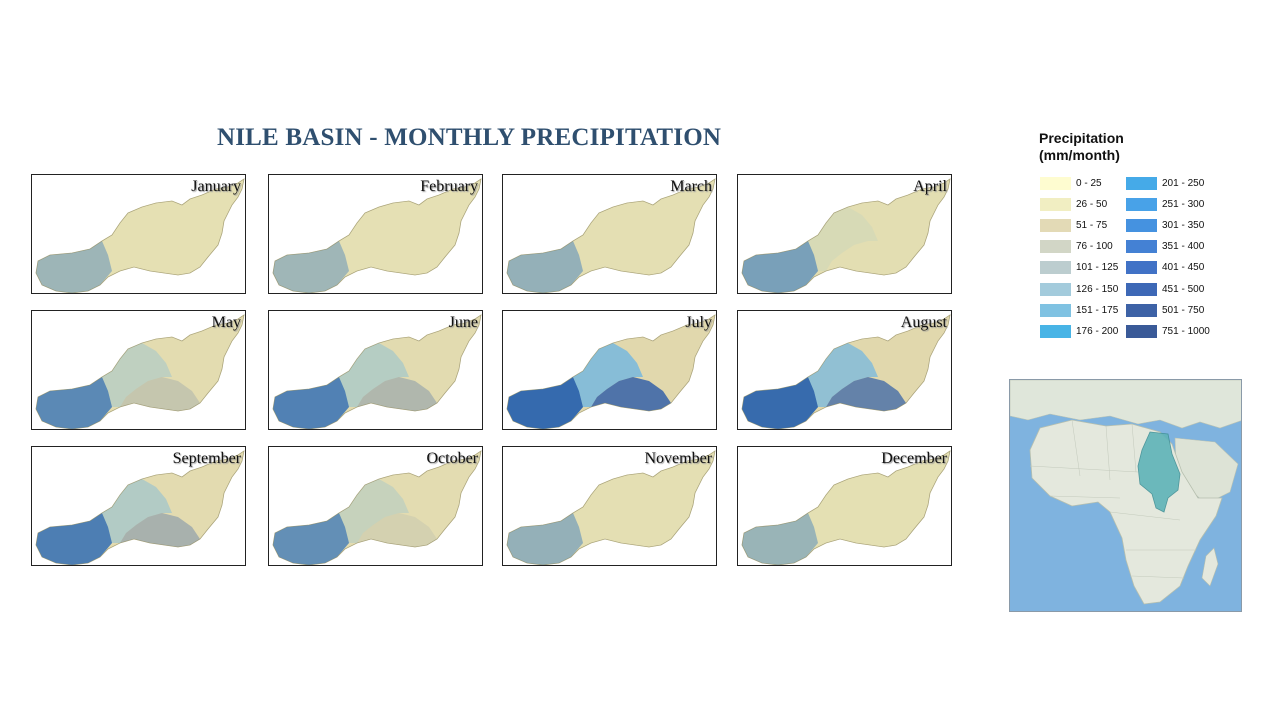  I want to click on month-label: August, so click(923, 322).